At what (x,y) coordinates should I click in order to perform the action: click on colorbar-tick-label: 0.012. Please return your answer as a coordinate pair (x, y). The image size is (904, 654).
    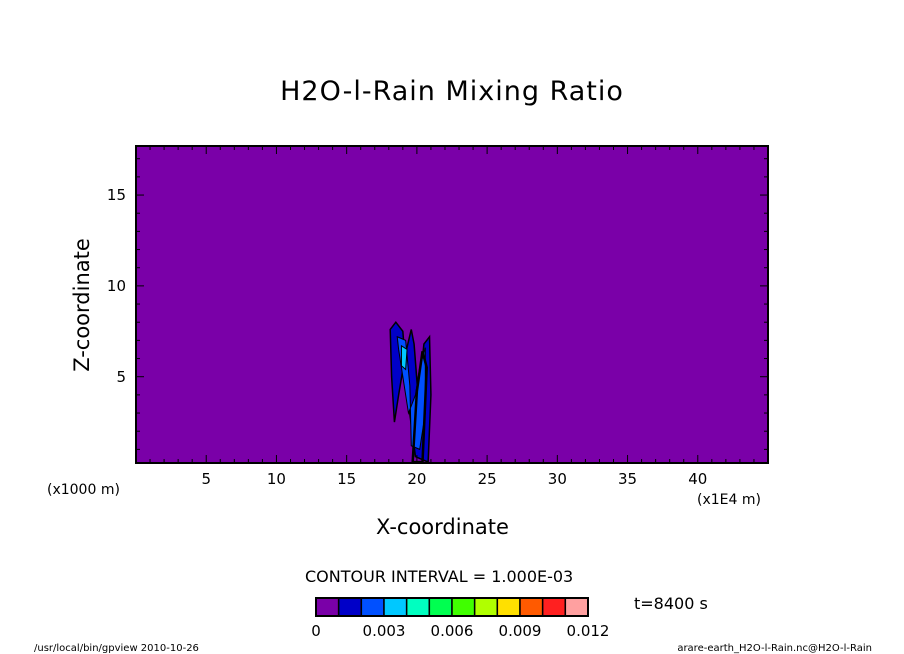
    Looking at the image, I should click on (588, 631).